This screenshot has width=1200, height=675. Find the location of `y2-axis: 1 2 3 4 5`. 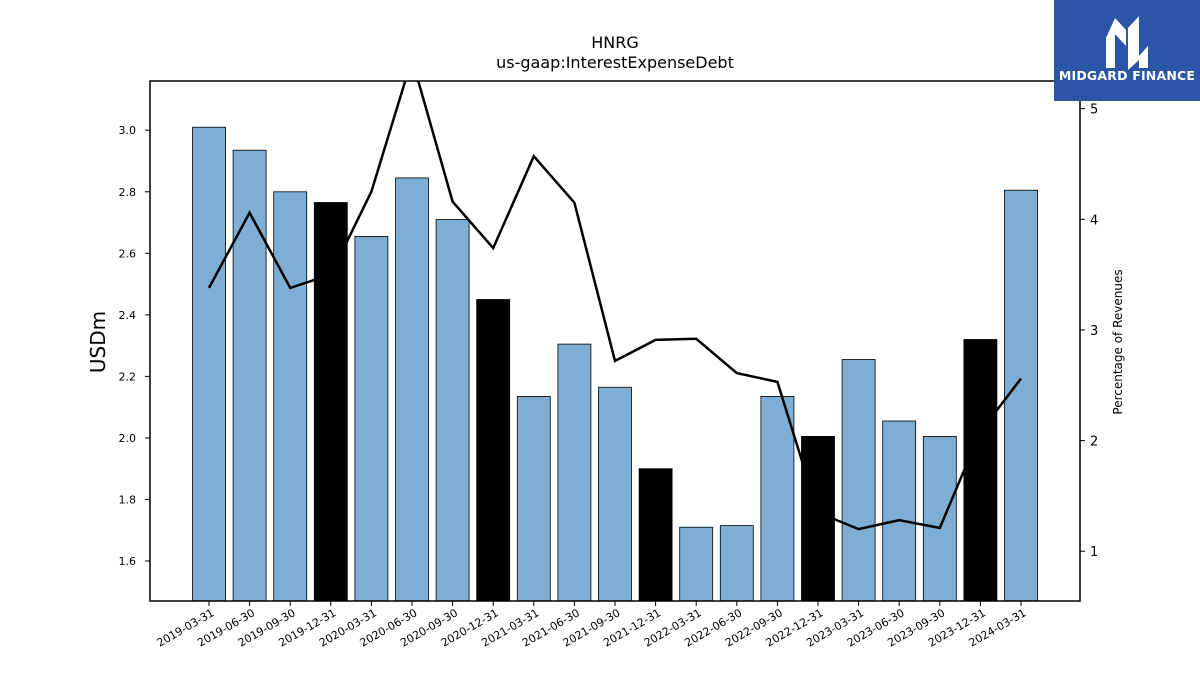

y2-axis: 1 2 3 4 5 is located at coordinates (1089, 331).